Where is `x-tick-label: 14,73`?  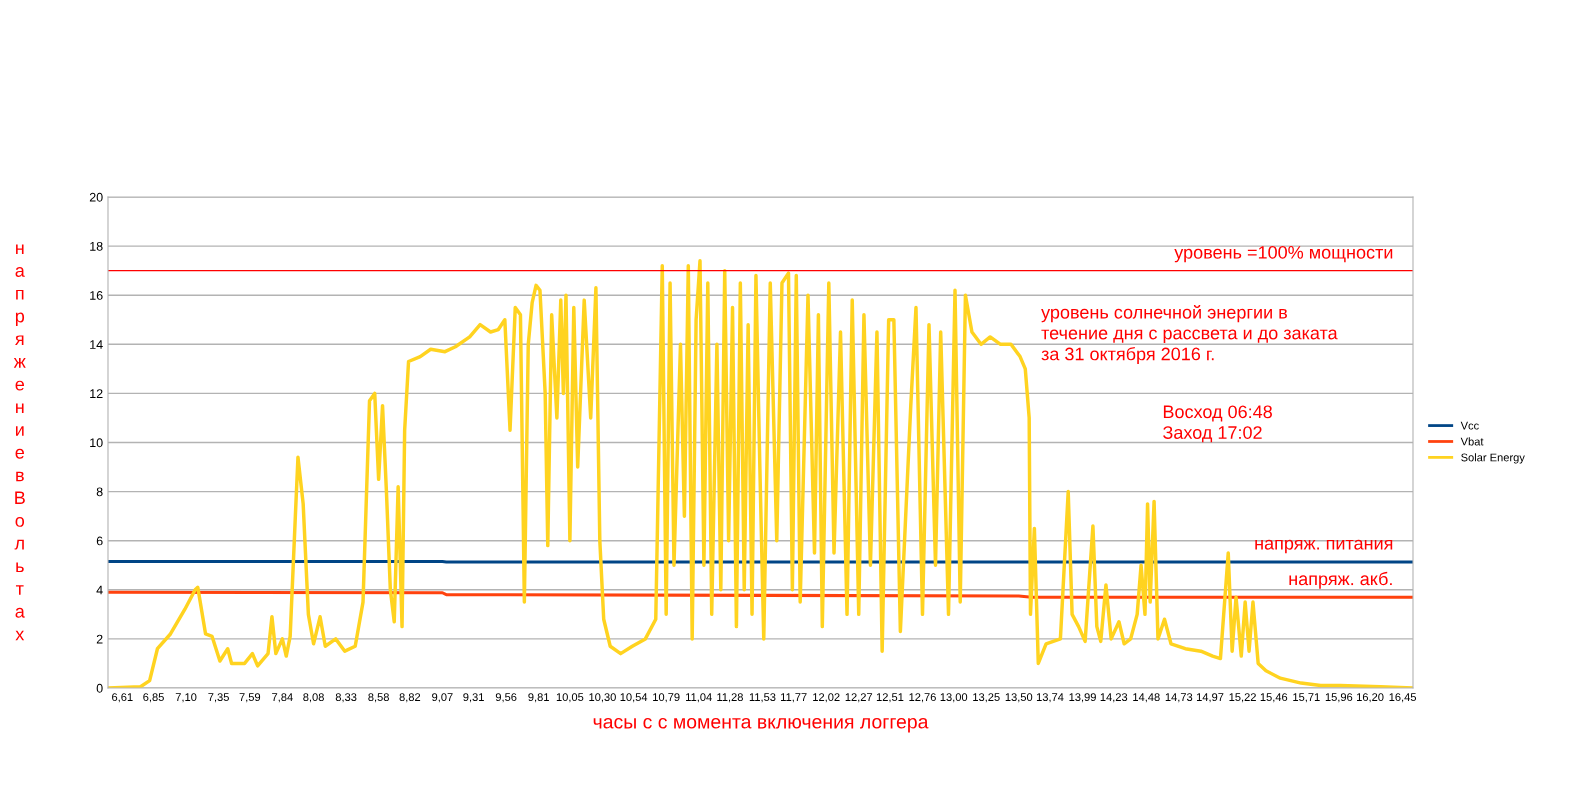
x-tick-label: 14,73 is located at coordinates (1179, 698).